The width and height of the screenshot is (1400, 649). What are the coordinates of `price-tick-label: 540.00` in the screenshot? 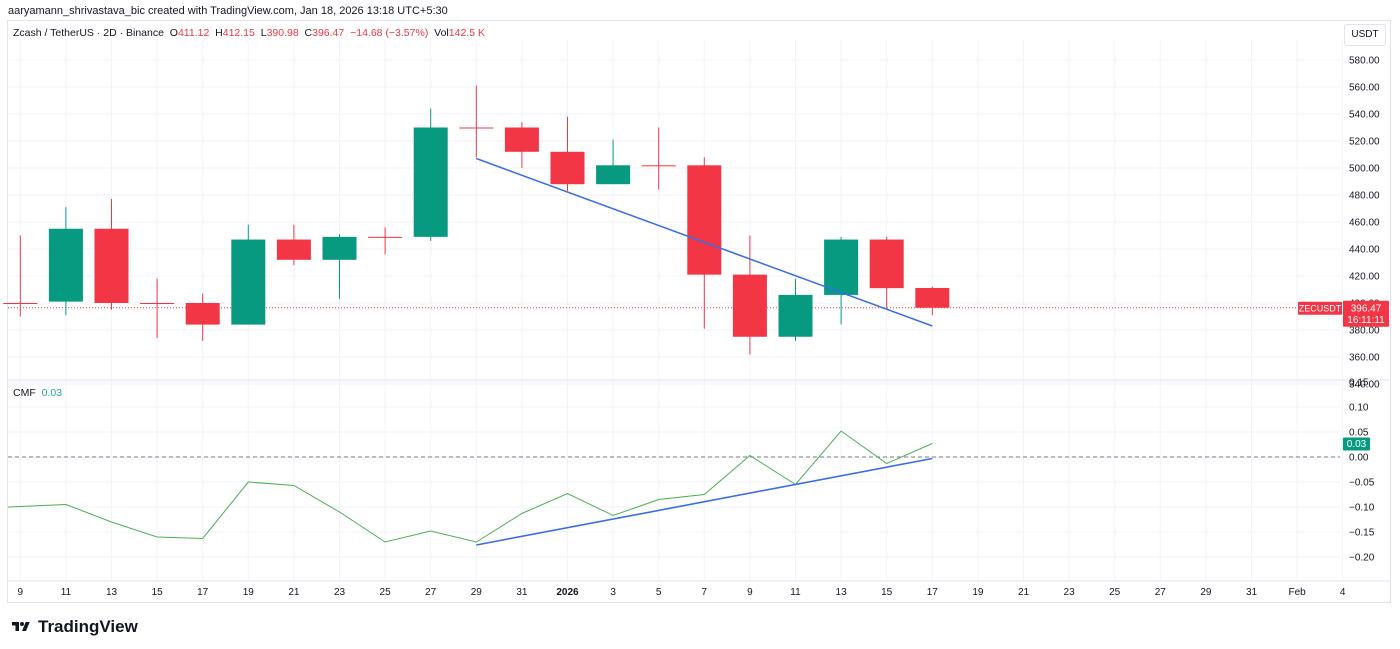 It's located at (1364, 115).